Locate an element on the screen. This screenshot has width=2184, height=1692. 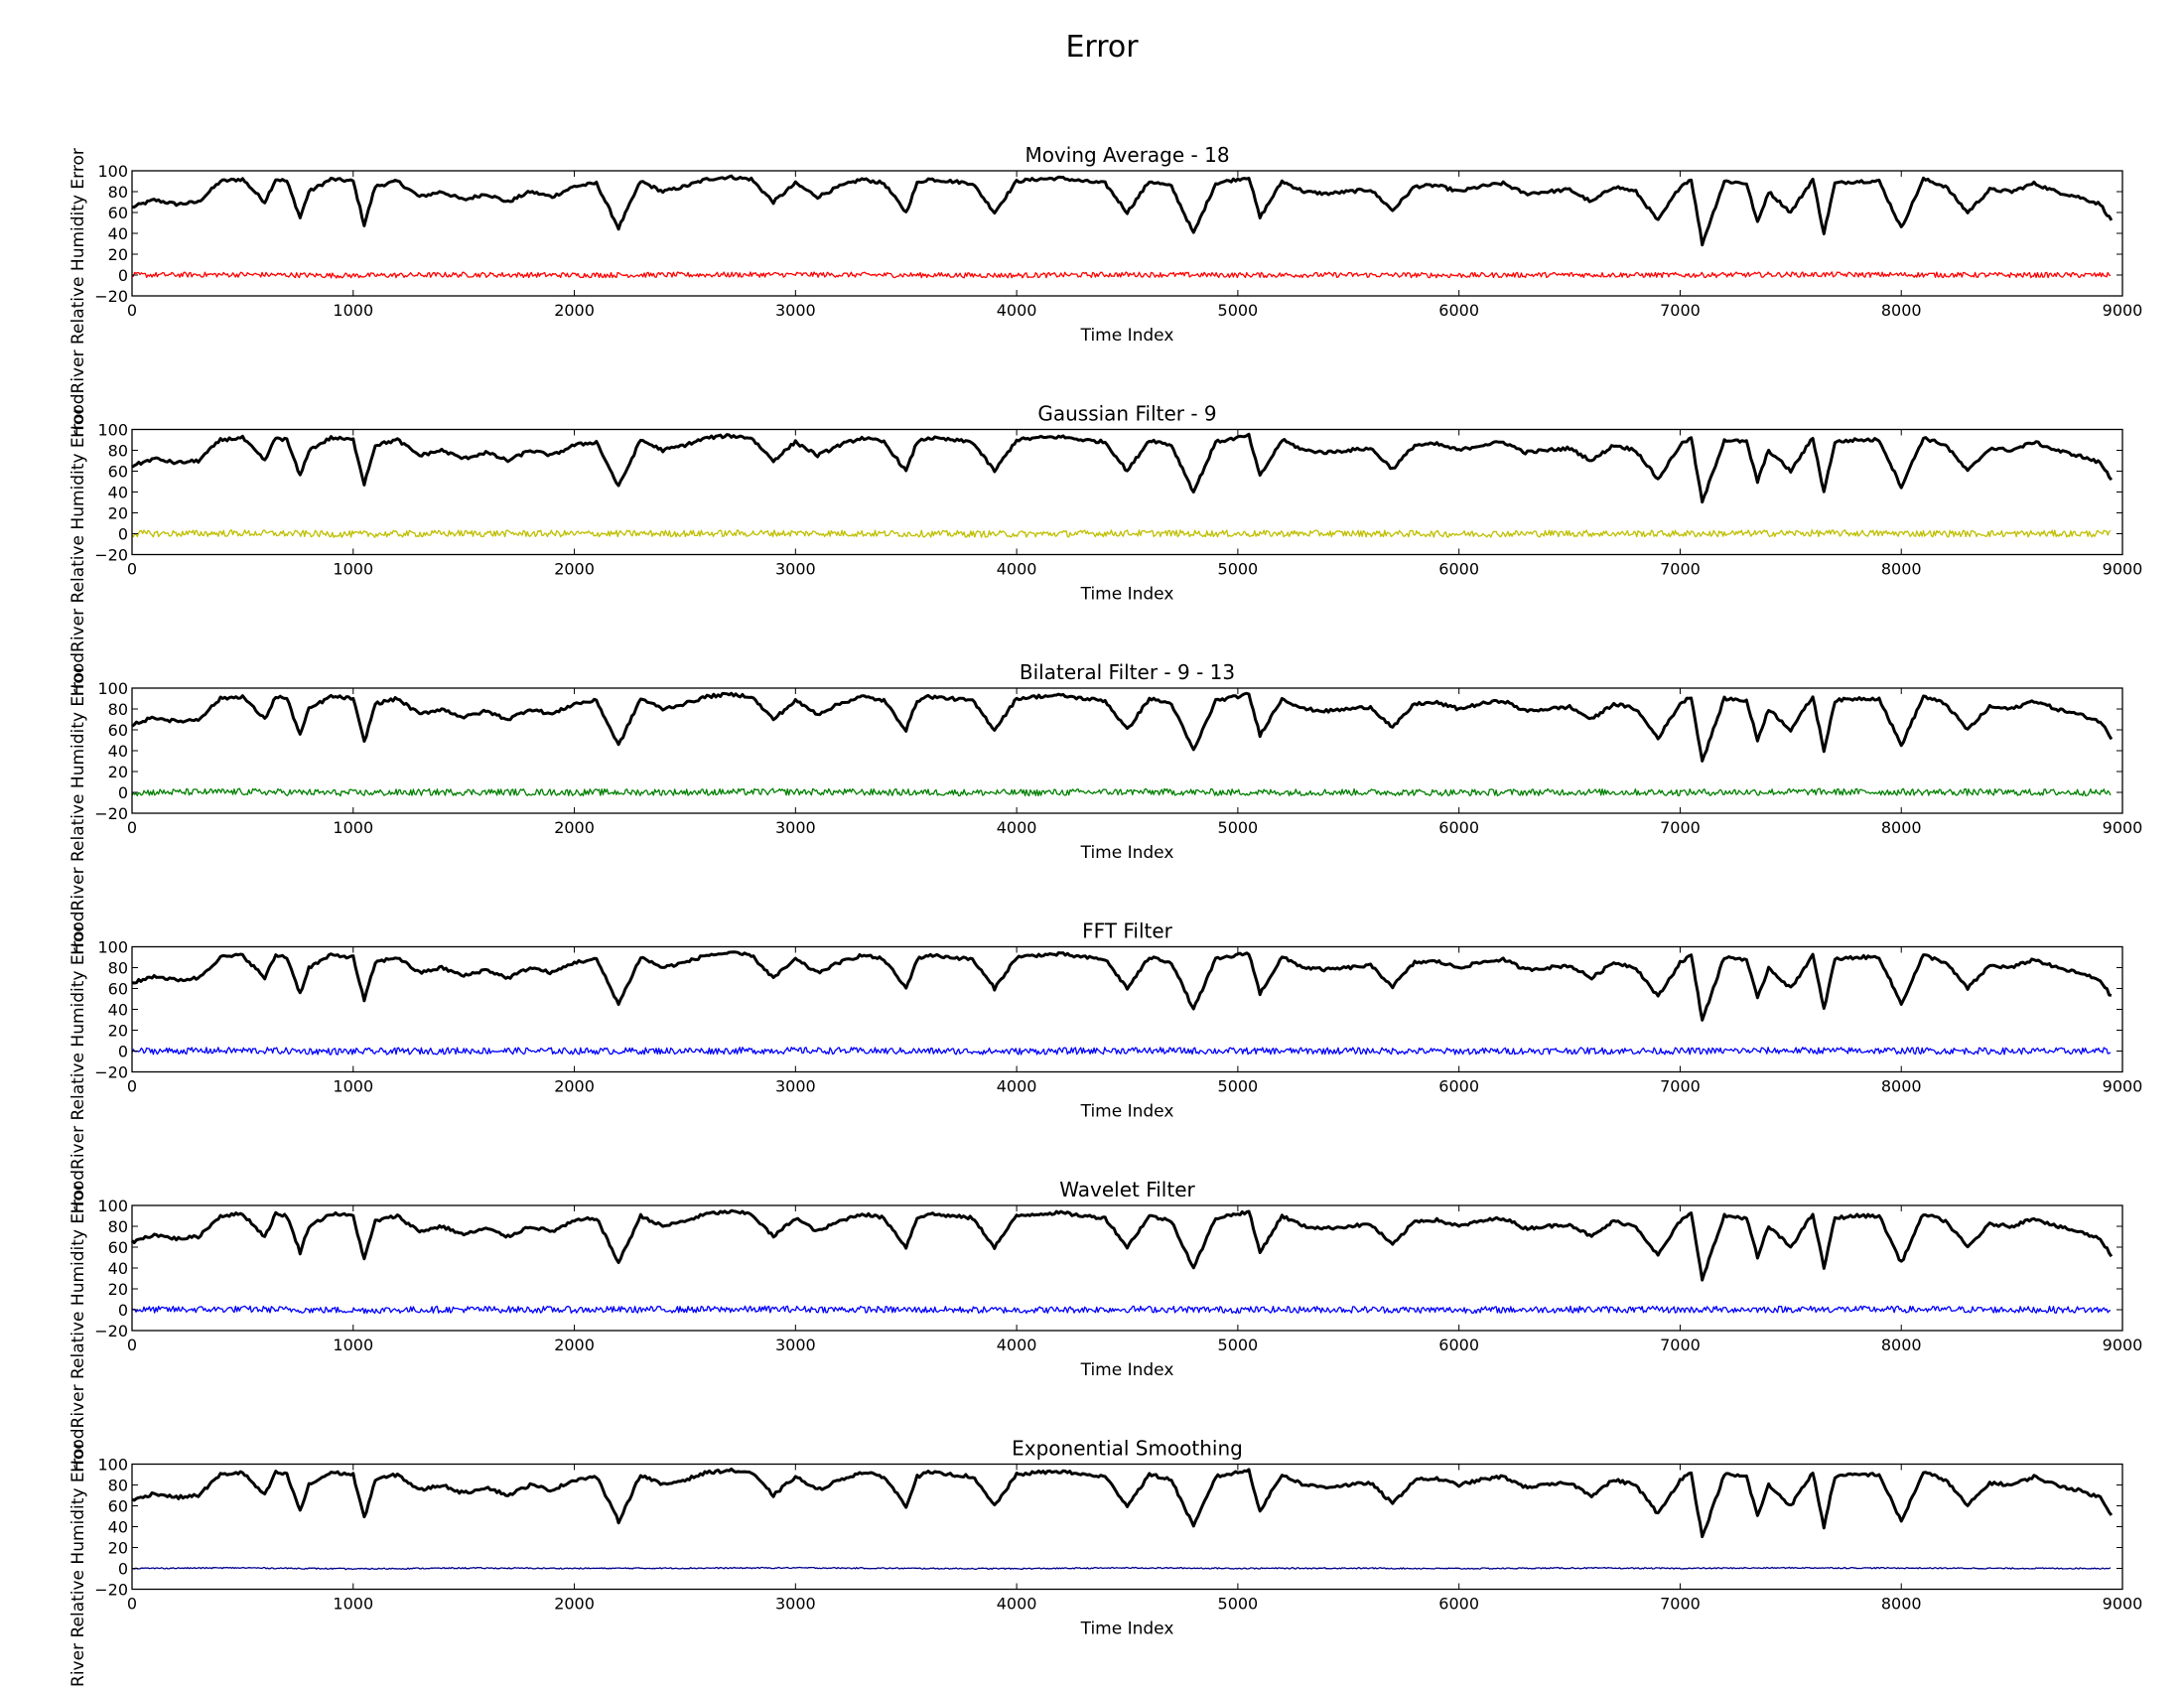
plot-title: Wavelet Filter is located at coordinates (1127, 1189).